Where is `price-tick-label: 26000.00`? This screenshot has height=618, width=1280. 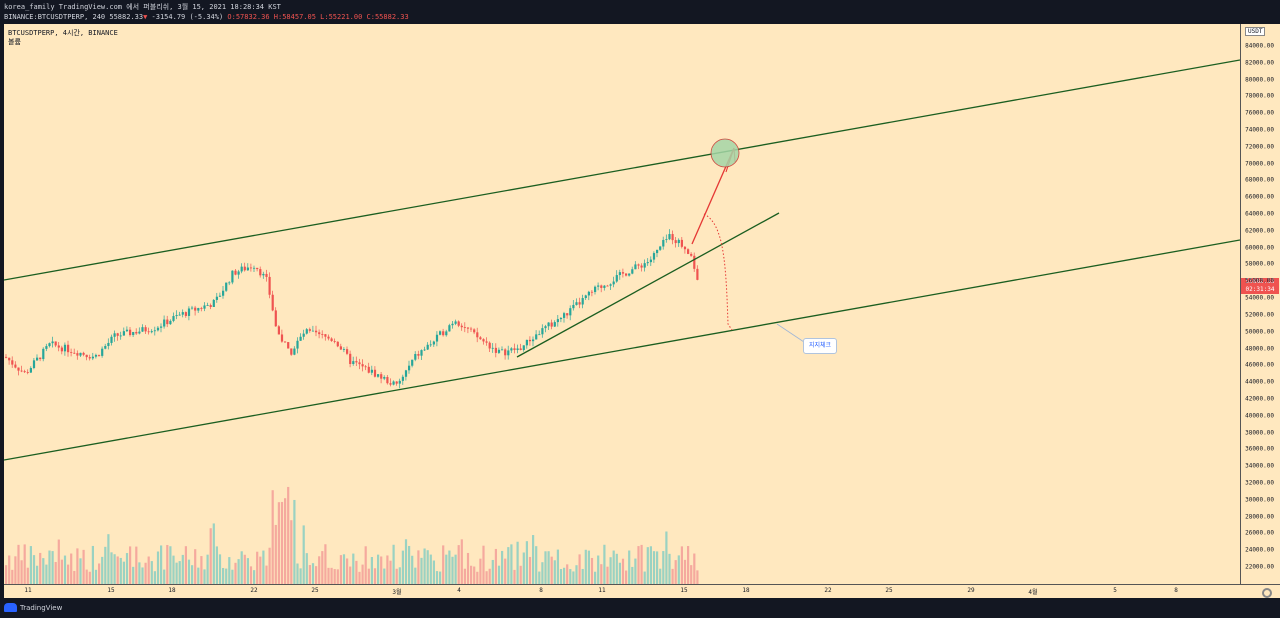 price-tick-label: 26000.00 is located at coordinates (1259, 533).